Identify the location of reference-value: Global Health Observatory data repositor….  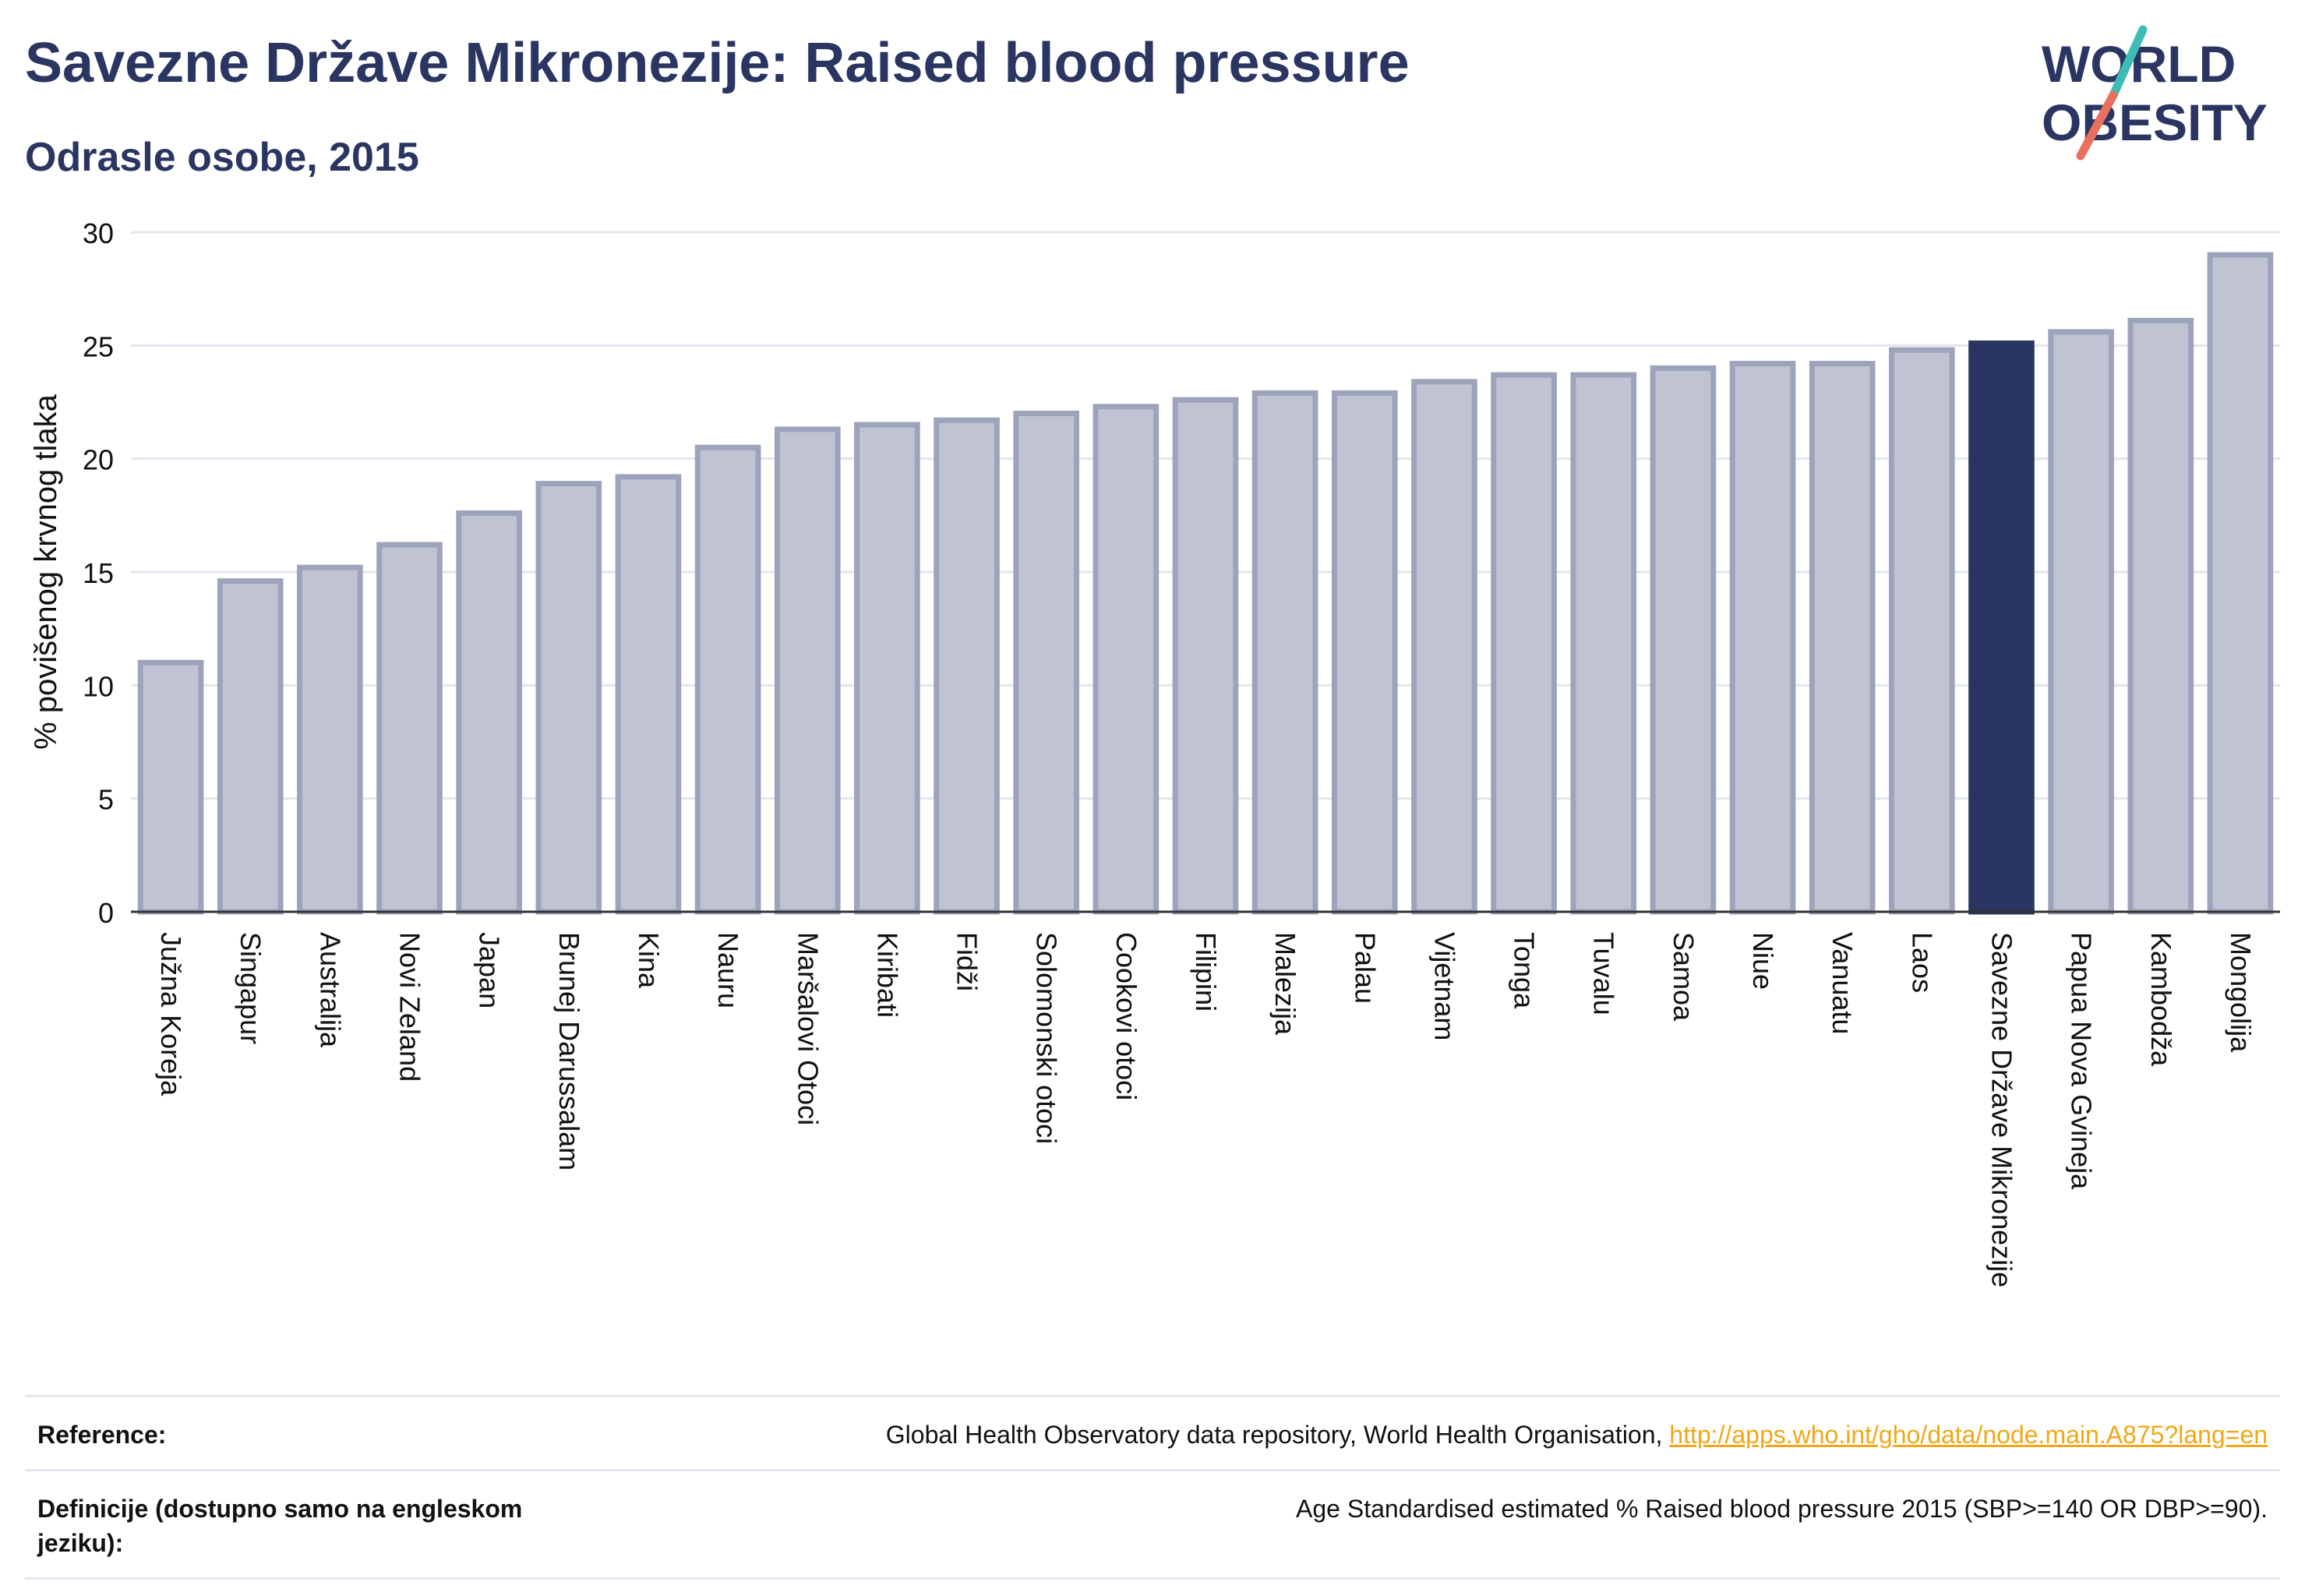
(1577, 1435).